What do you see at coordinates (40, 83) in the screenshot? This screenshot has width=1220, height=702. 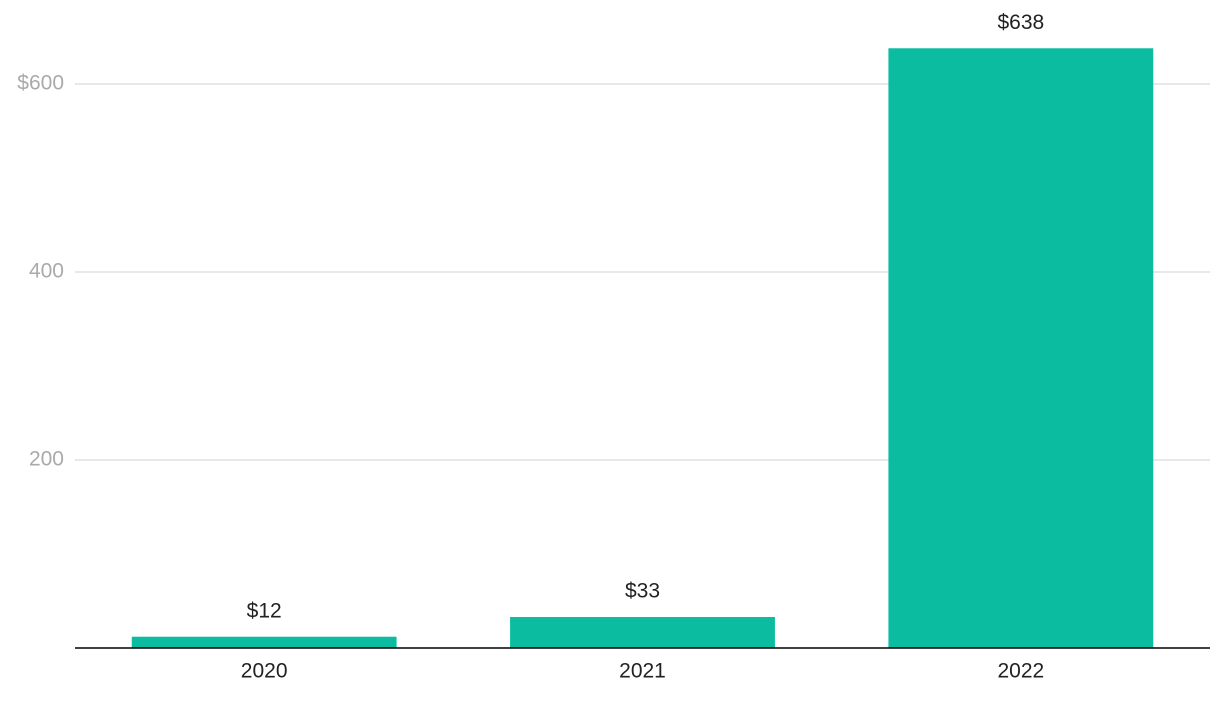 I see `y-tick-label: $600` at bounding box center [40, 83].